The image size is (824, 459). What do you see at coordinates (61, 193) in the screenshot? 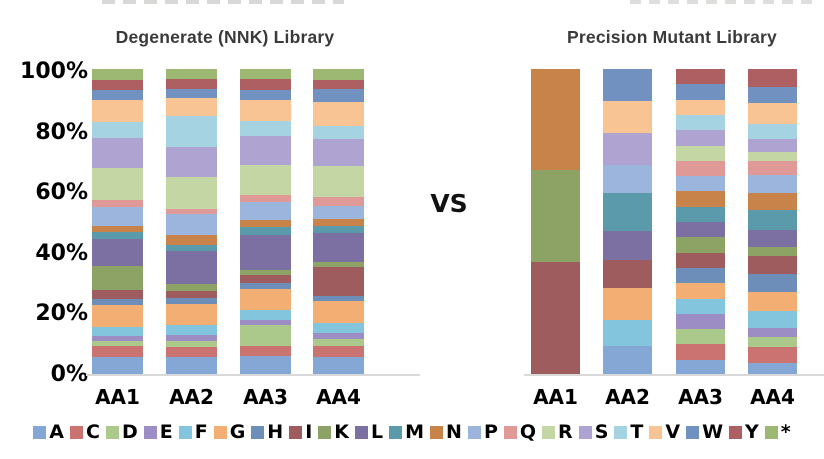
I see `y-axis-tick-label: 60%` at bounding box center [61, 193].